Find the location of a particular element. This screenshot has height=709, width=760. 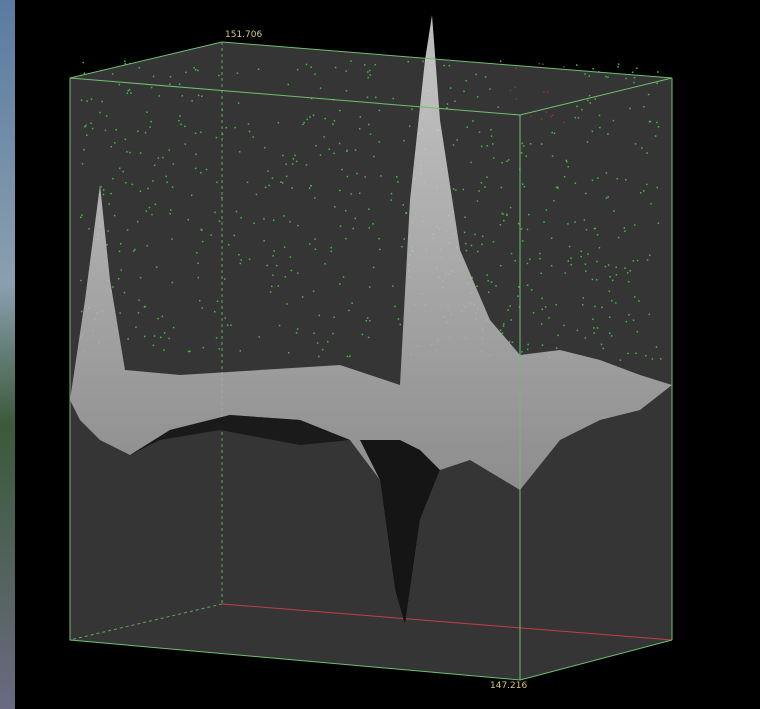

photo-edge is located at coordinates (7, 354).